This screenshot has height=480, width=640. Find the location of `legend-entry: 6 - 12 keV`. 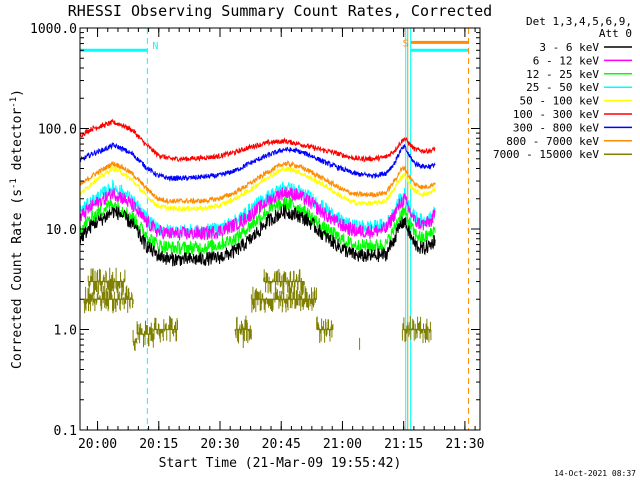

legend-entry: 6 - 12 keV is located at coordinates (582, 60).